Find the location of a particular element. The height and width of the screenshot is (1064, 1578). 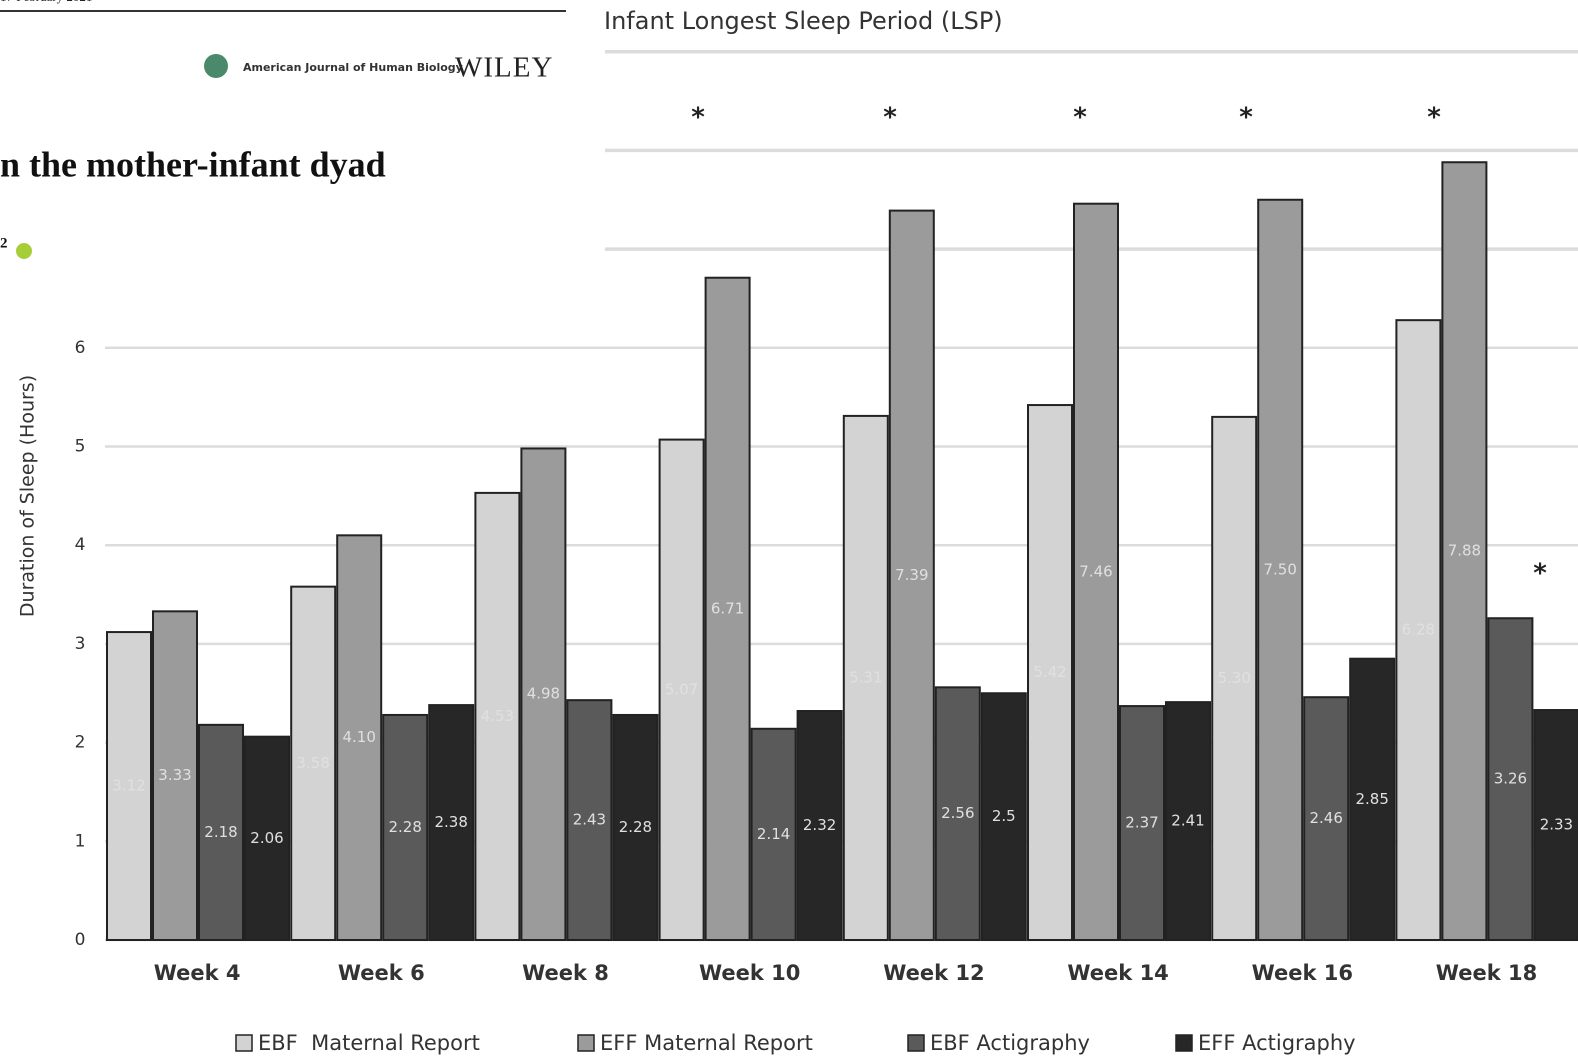

data-label: 4.53 is located at coordinates (497, 716).